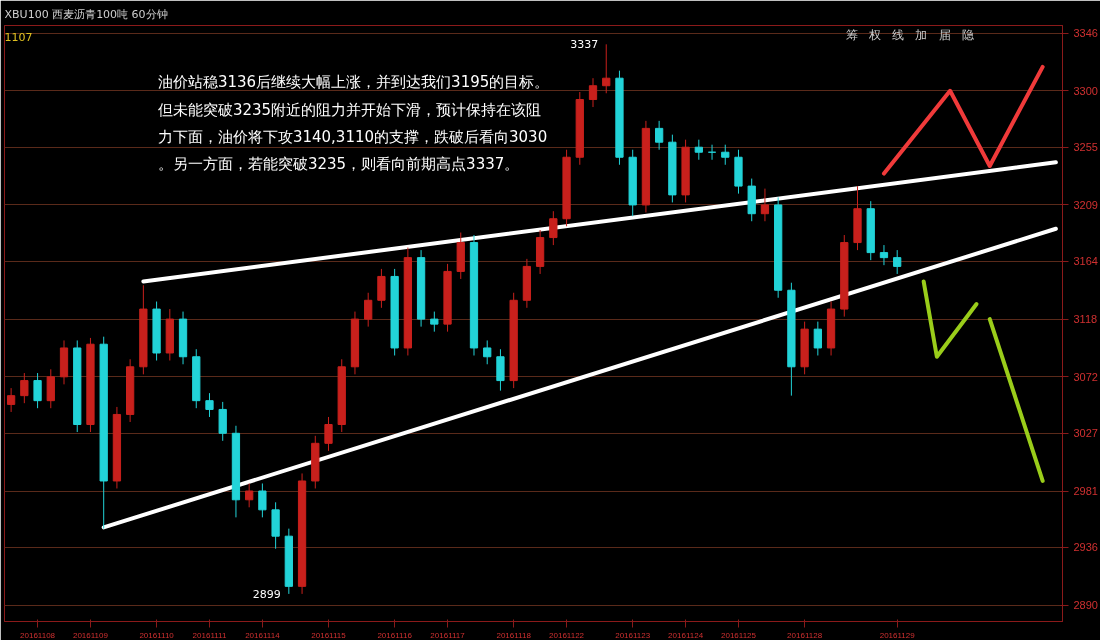 This screenshot has width=1101, height=641. What do you see at coordinates (567, 635) in the screenshot?
I see `x-tick-label: 20161122` at bounding box center [567, 635].